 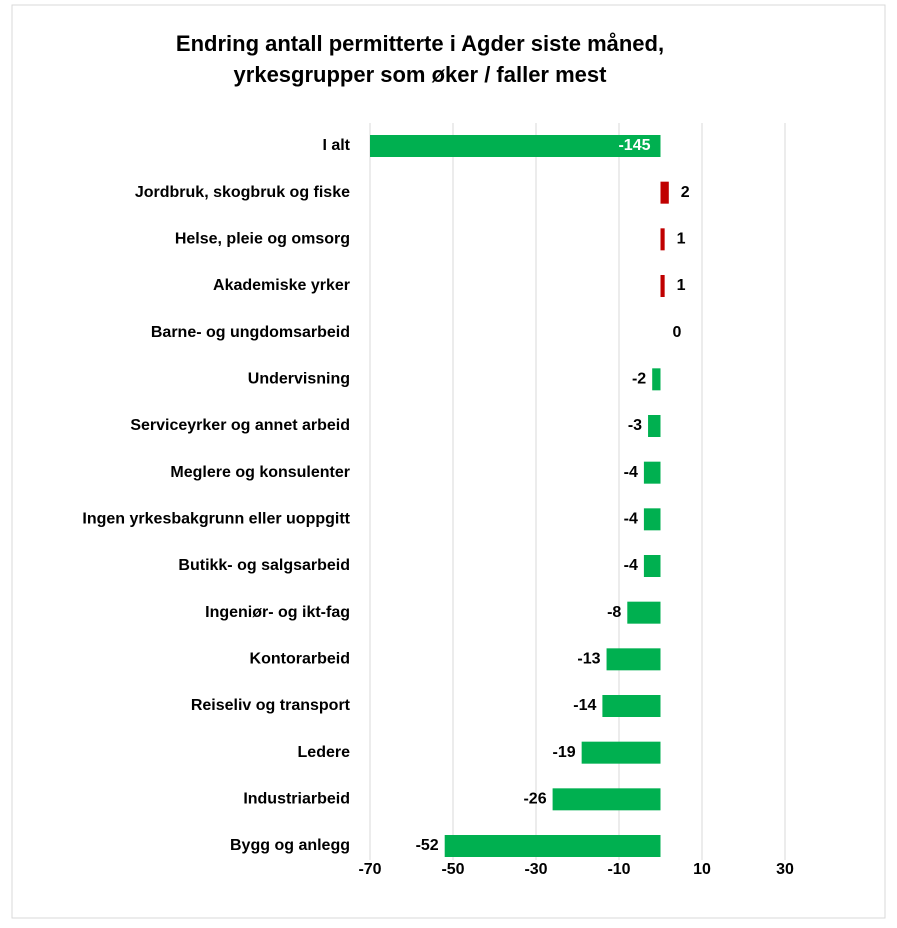 What do you see at coordinates (296, 799) in the screenshot?
I see `y-tick-label: Industriarbeid` at bounding box center [296, 799].